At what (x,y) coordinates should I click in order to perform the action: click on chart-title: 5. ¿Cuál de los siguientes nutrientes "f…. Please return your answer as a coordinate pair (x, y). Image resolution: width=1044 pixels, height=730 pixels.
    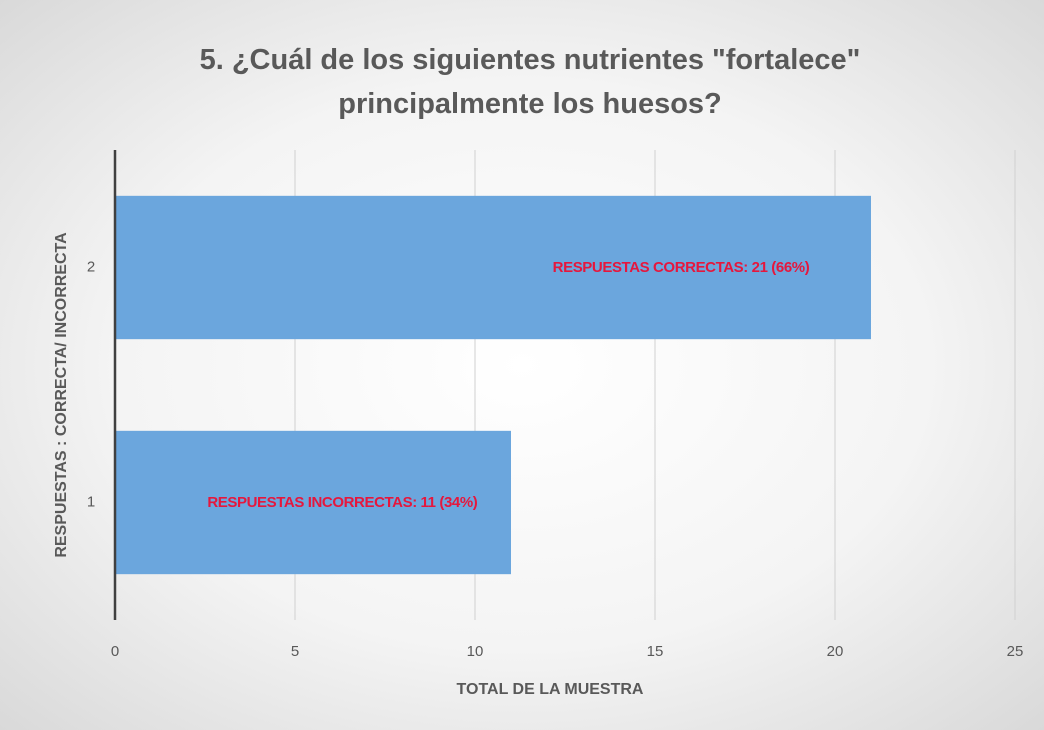
    Looking at the image, I should click on (530, 82).